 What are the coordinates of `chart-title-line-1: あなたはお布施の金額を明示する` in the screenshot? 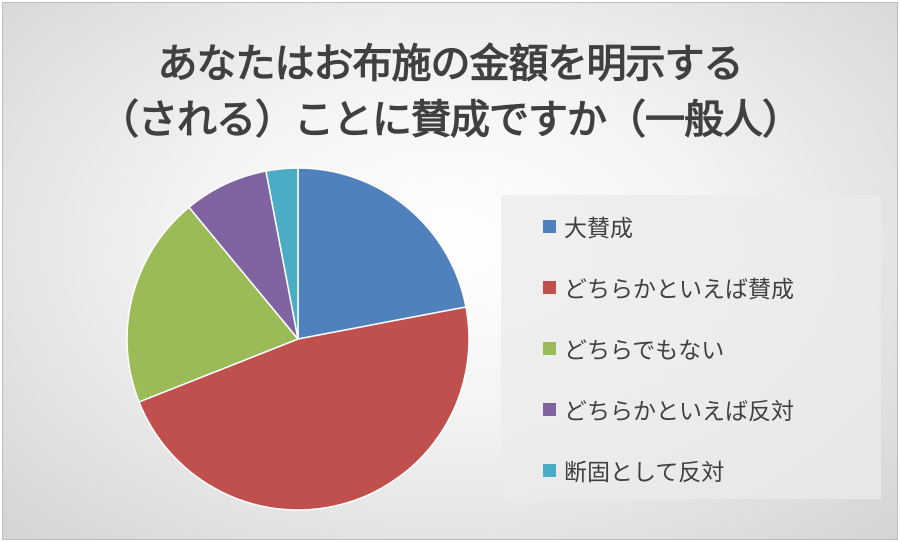 It's located at (450, 64).